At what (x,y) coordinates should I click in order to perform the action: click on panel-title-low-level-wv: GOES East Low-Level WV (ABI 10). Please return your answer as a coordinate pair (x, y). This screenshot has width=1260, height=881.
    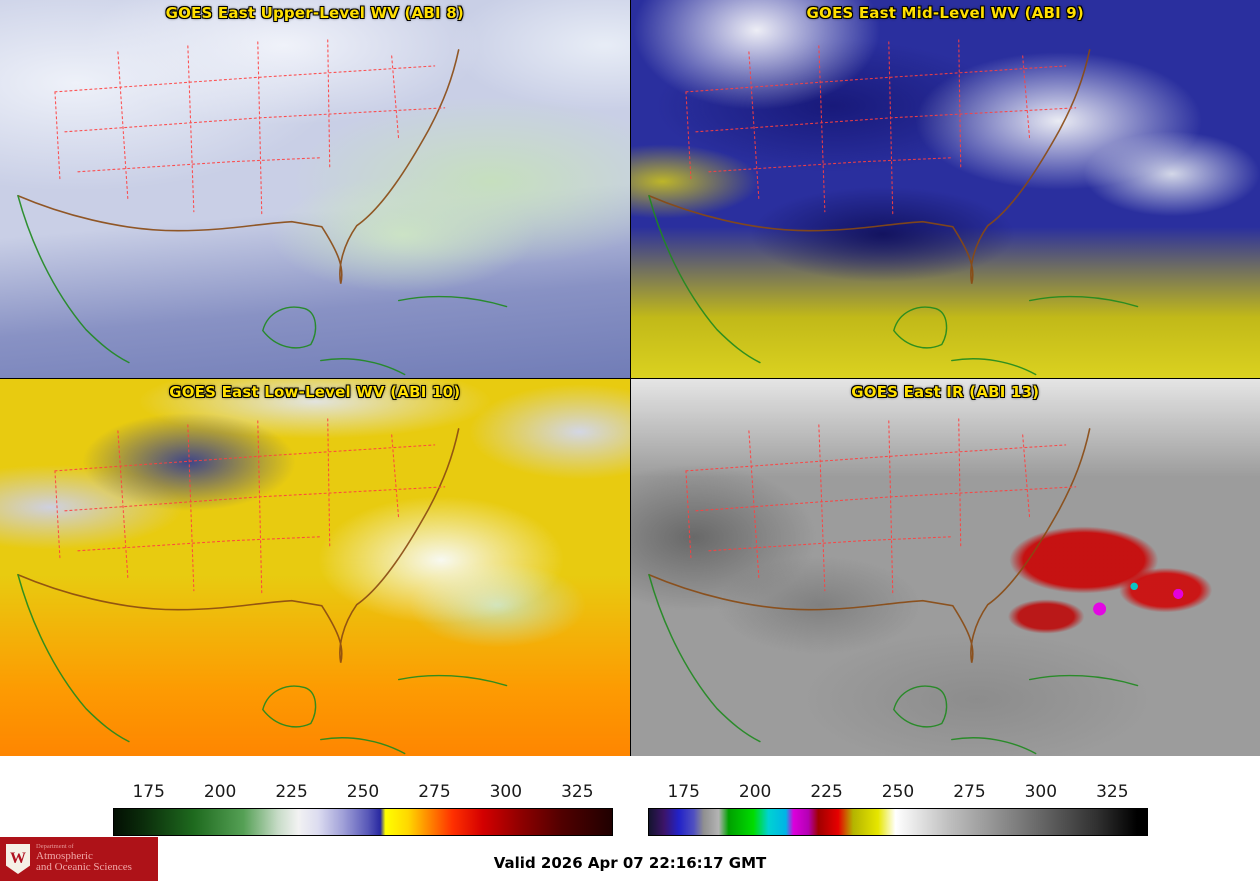
    Looking at the image, I should click on (315, 391).